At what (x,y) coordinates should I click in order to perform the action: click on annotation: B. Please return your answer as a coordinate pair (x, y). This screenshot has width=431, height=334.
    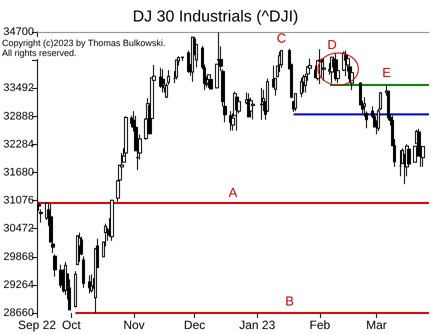
    Looking at the image, I should click on (289, 301).